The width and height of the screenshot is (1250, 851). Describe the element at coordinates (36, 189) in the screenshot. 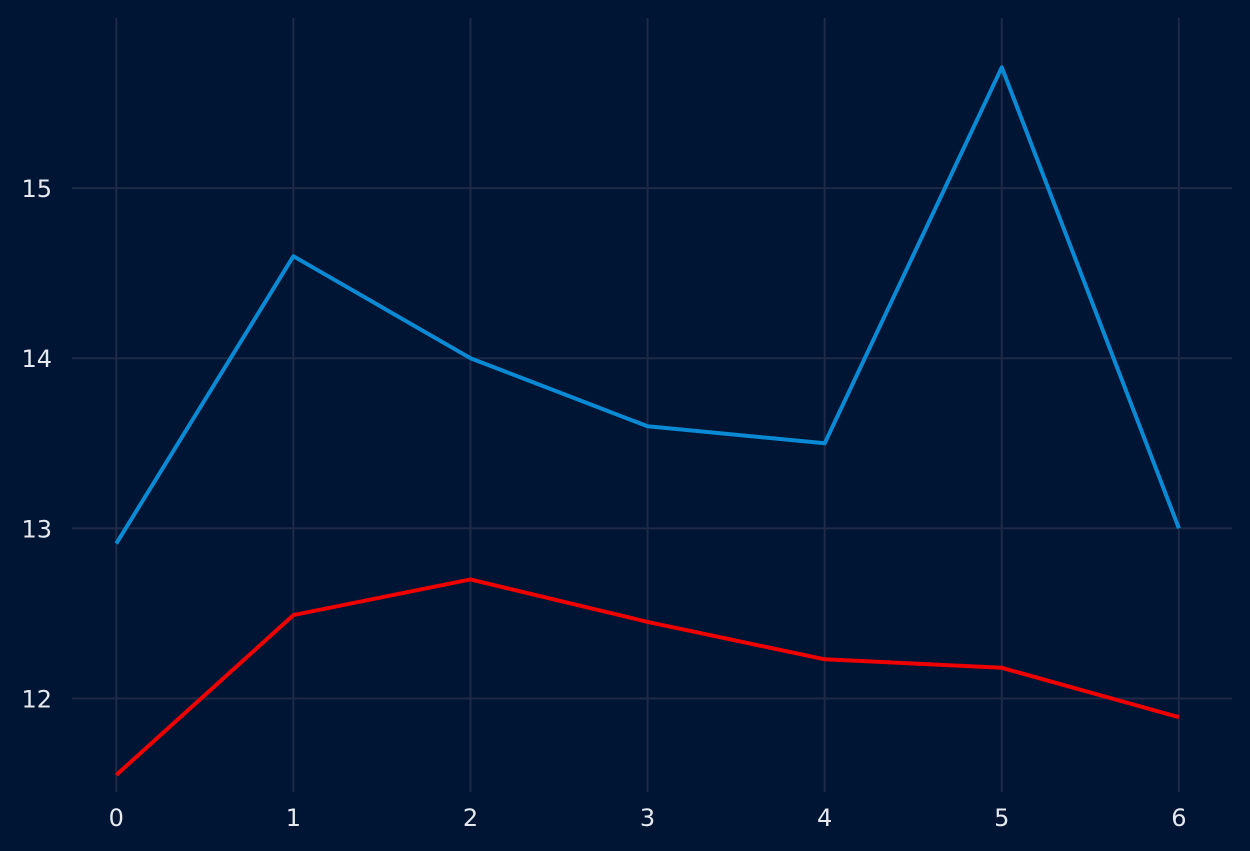

I see `y-tick-label: 15` at that location.